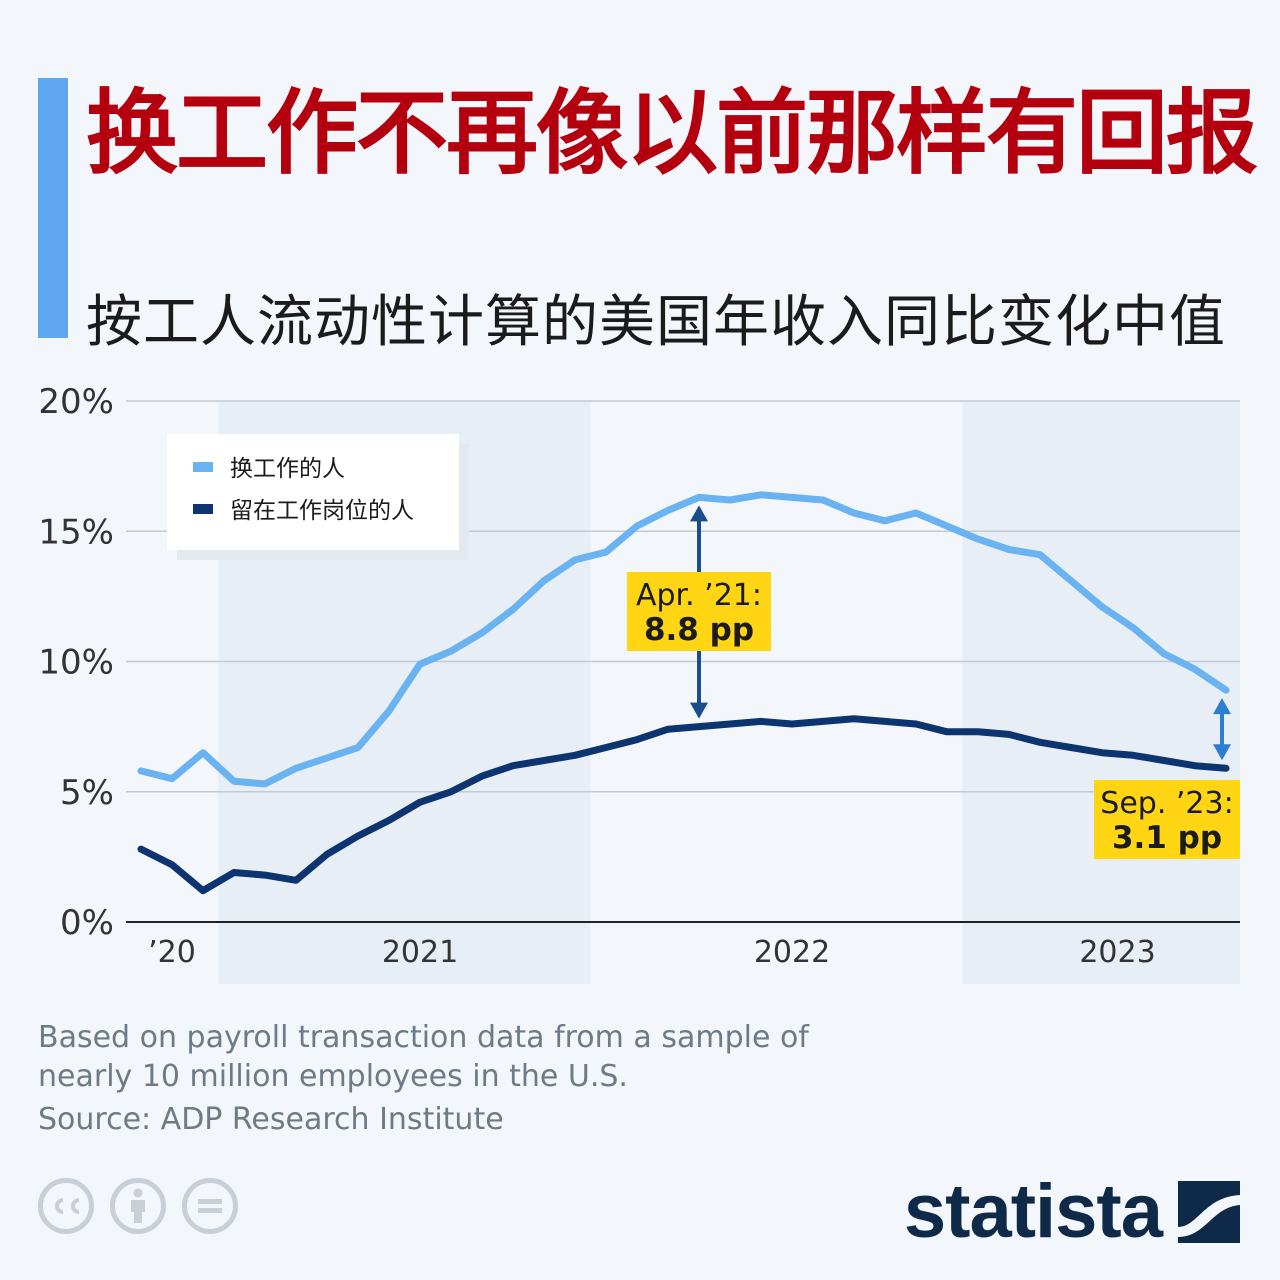 The image size is (1280, 1280). Describe the element at coordinates (420, 952) in the screenshot. I see `x-tick-label: 2021` at that location.